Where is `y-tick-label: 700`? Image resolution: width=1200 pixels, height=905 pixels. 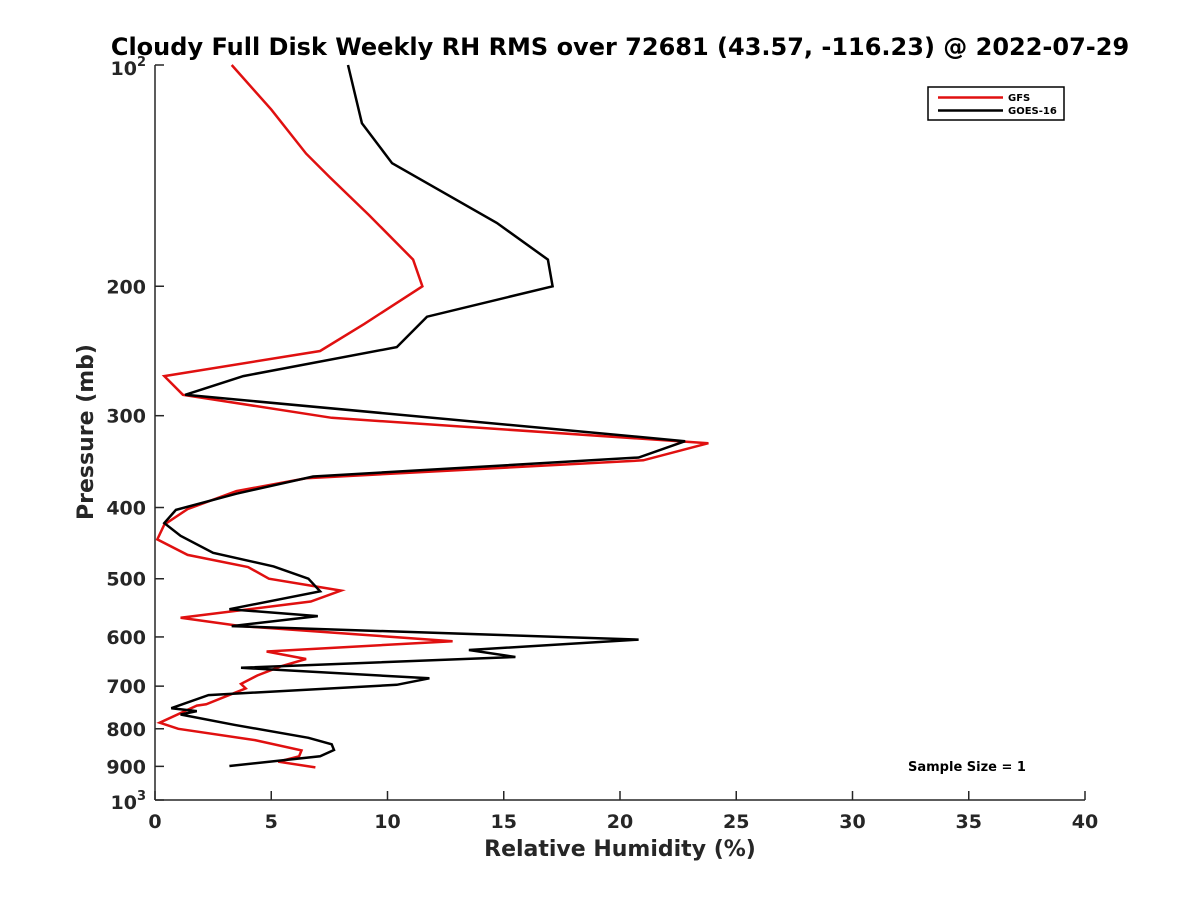
y-tick-label: 700 is located at coordinates (126, 687).